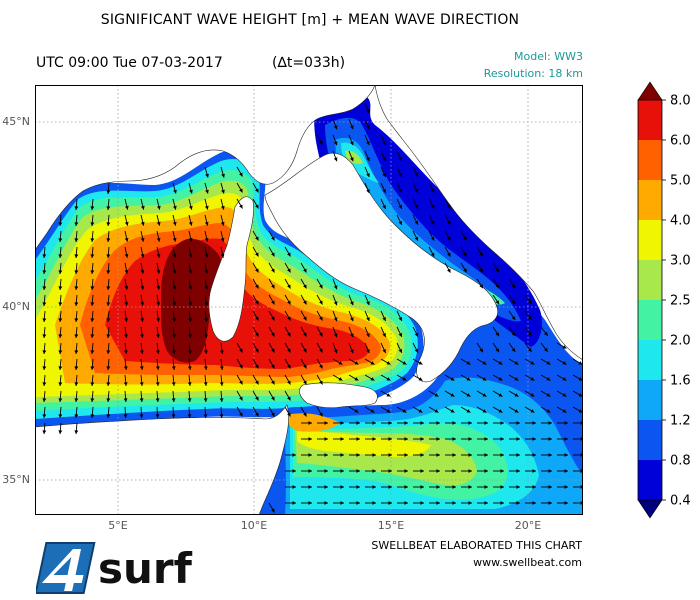 This screenshot has width=700, height=600. What do you see at coordinates (548, 56) in the screenshot?
I see `model-label: Model: WW3` at bounding box center [548, 56].